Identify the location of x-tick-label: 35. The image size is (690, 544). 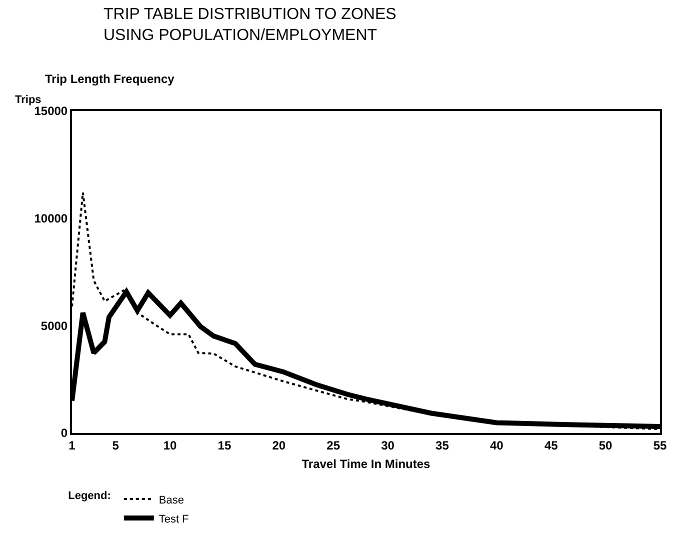
(443, 445).